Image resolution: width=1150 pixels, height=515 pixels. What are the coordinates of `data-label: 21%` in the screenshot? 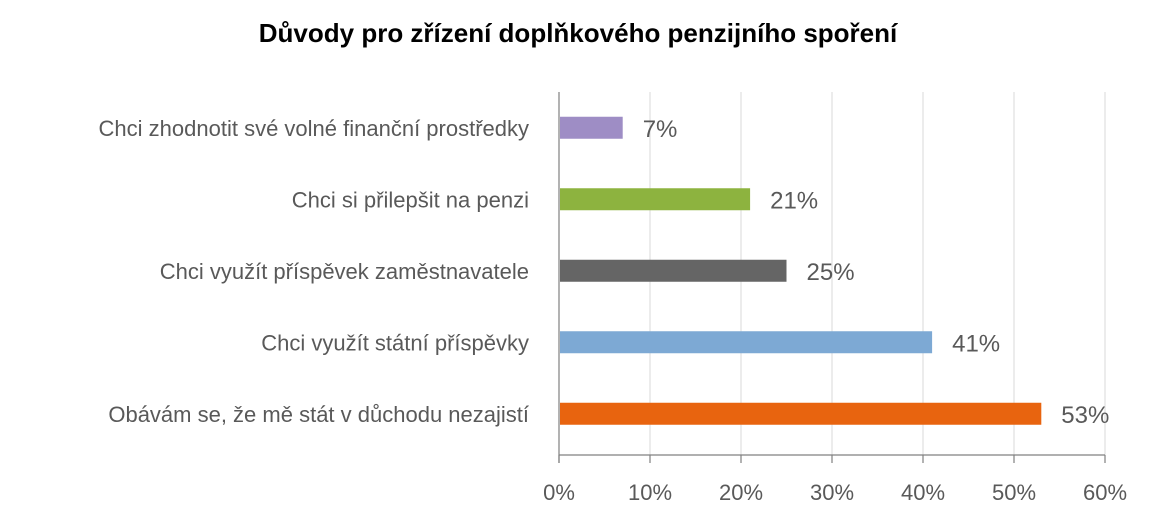 It's located at (794, 200).